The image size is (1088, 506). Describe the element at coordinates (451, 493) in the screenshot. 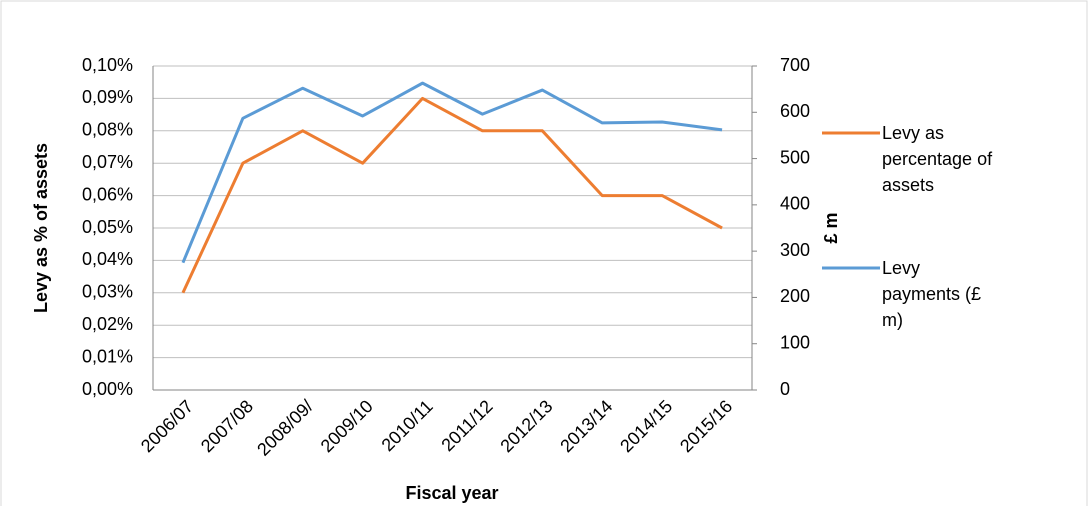

I see `x-axis-title: Fiscal year` at that location.